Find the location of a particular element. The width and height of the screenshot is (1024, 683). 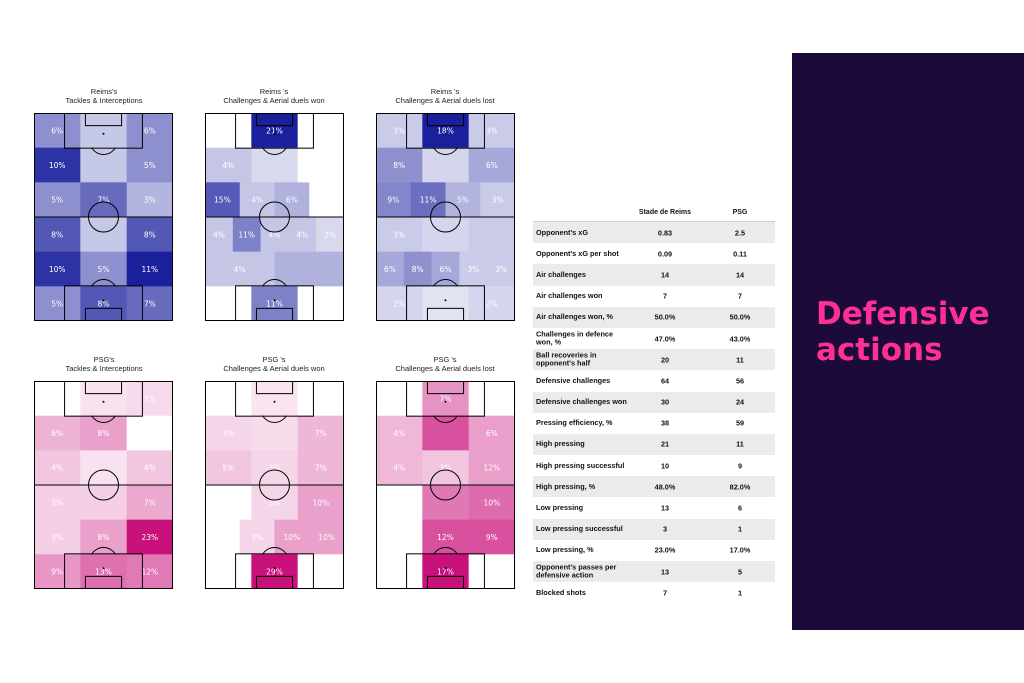

stat-row: Air challenges won, % 50.0% 50.0% is located at coordinates (654, 317).